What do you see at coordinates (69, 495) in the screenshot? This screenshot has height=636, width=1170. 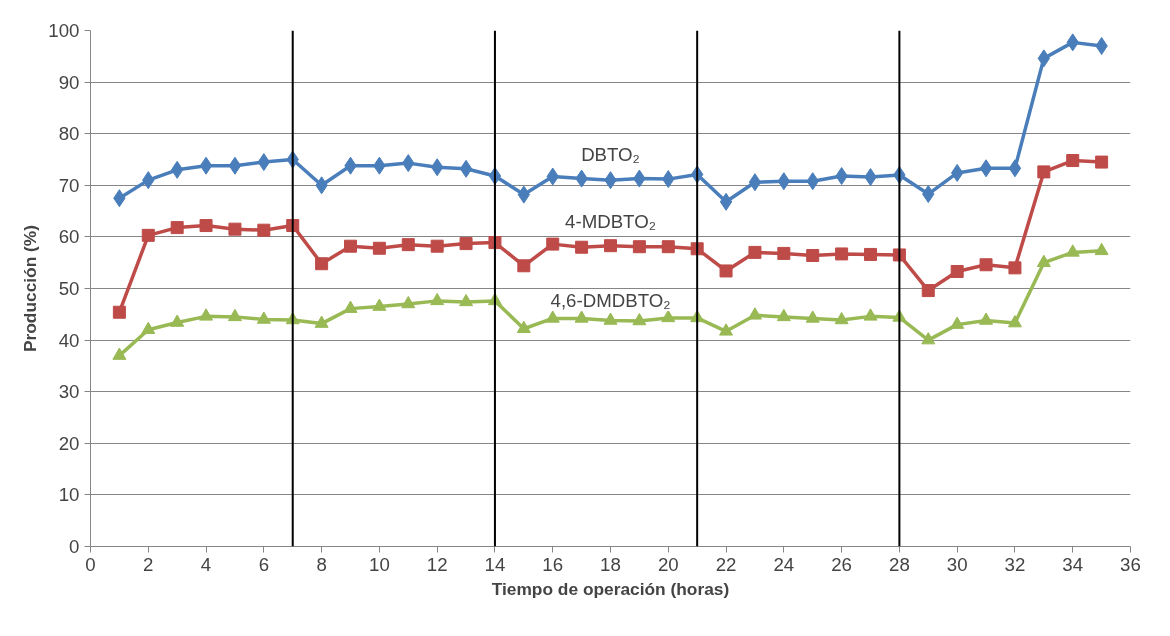 I see `y-tick-label: 10` at bounding box center [69, 495].